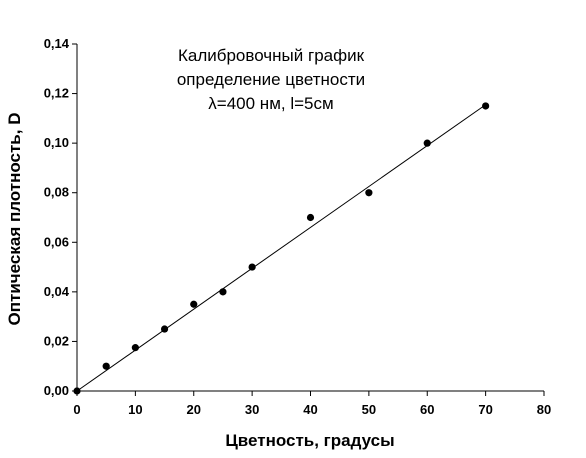 The image size is (586, 458). Describe the element at coordinates (57, 291) in the screenshot. I see `y-tick-label: 0,04` at that location.